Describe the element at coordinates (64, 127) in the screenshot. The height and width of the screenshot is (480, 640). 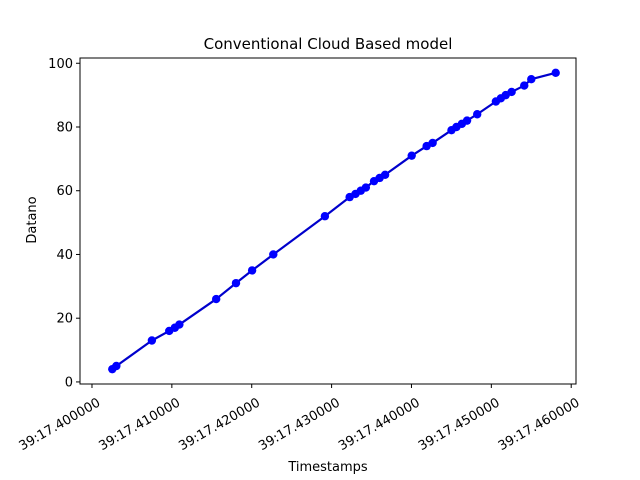
I see `y-tick-label: 80` at that location.